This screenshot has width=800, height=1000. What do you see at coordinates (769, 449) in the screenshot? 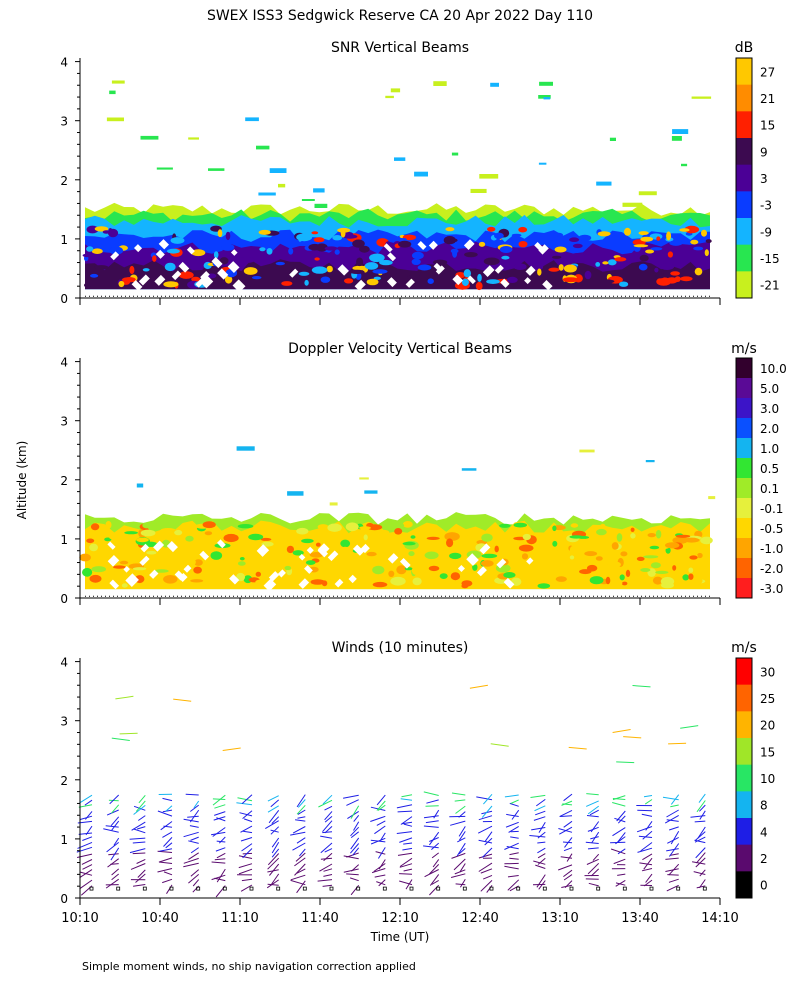
I see `colorbar-label: 1.0` at bounding box center [769, 449].